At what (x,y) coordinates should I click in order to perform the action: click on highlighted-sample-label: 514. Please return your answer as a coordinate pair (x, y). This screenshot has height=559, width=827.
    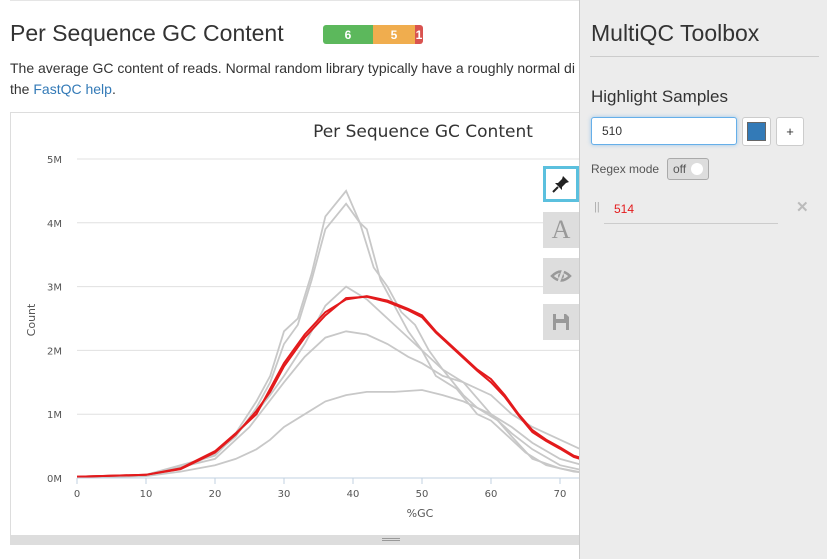
    Looking at the image, I should click on (624, 209).